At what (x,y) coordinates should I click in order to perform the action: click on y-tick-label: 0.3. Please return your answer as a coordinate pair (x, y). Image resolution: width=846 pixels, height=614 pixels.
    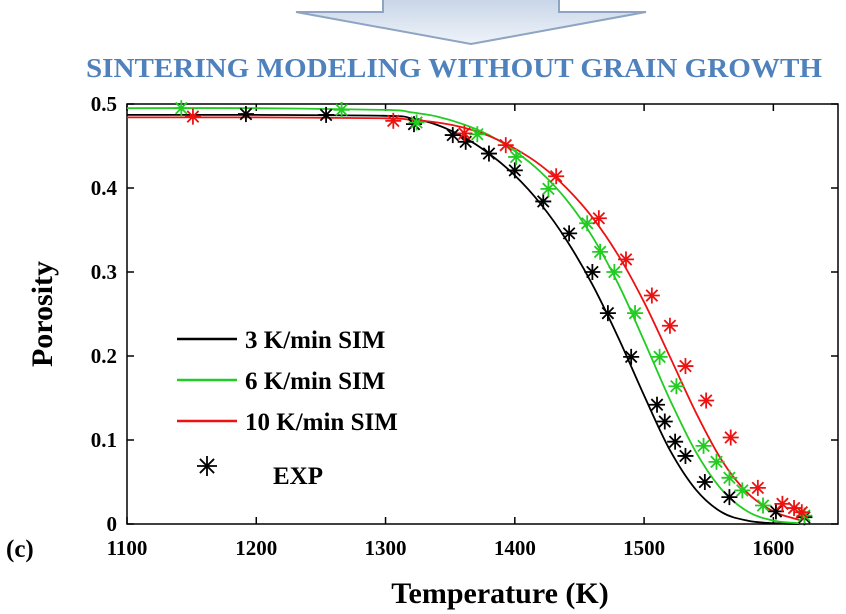
    Looking at the image, I should click on (104, 272).